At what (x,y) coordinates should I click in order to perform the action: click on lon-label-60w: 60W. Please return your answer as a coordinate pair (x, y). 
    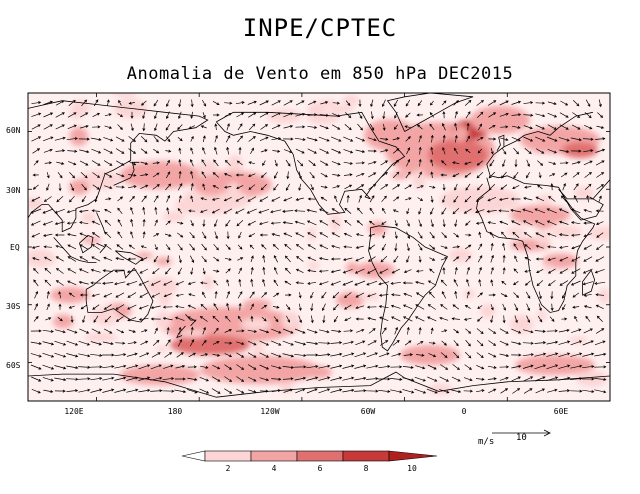
    Looking at the image, I should click on (368, 411).